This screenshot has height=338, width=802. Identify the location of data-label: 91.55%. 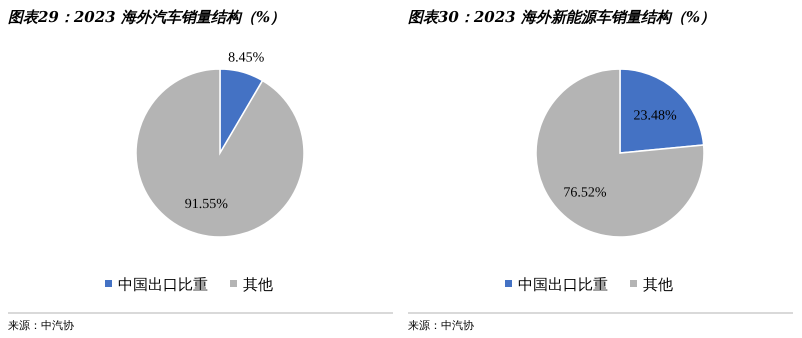
(206, 204).